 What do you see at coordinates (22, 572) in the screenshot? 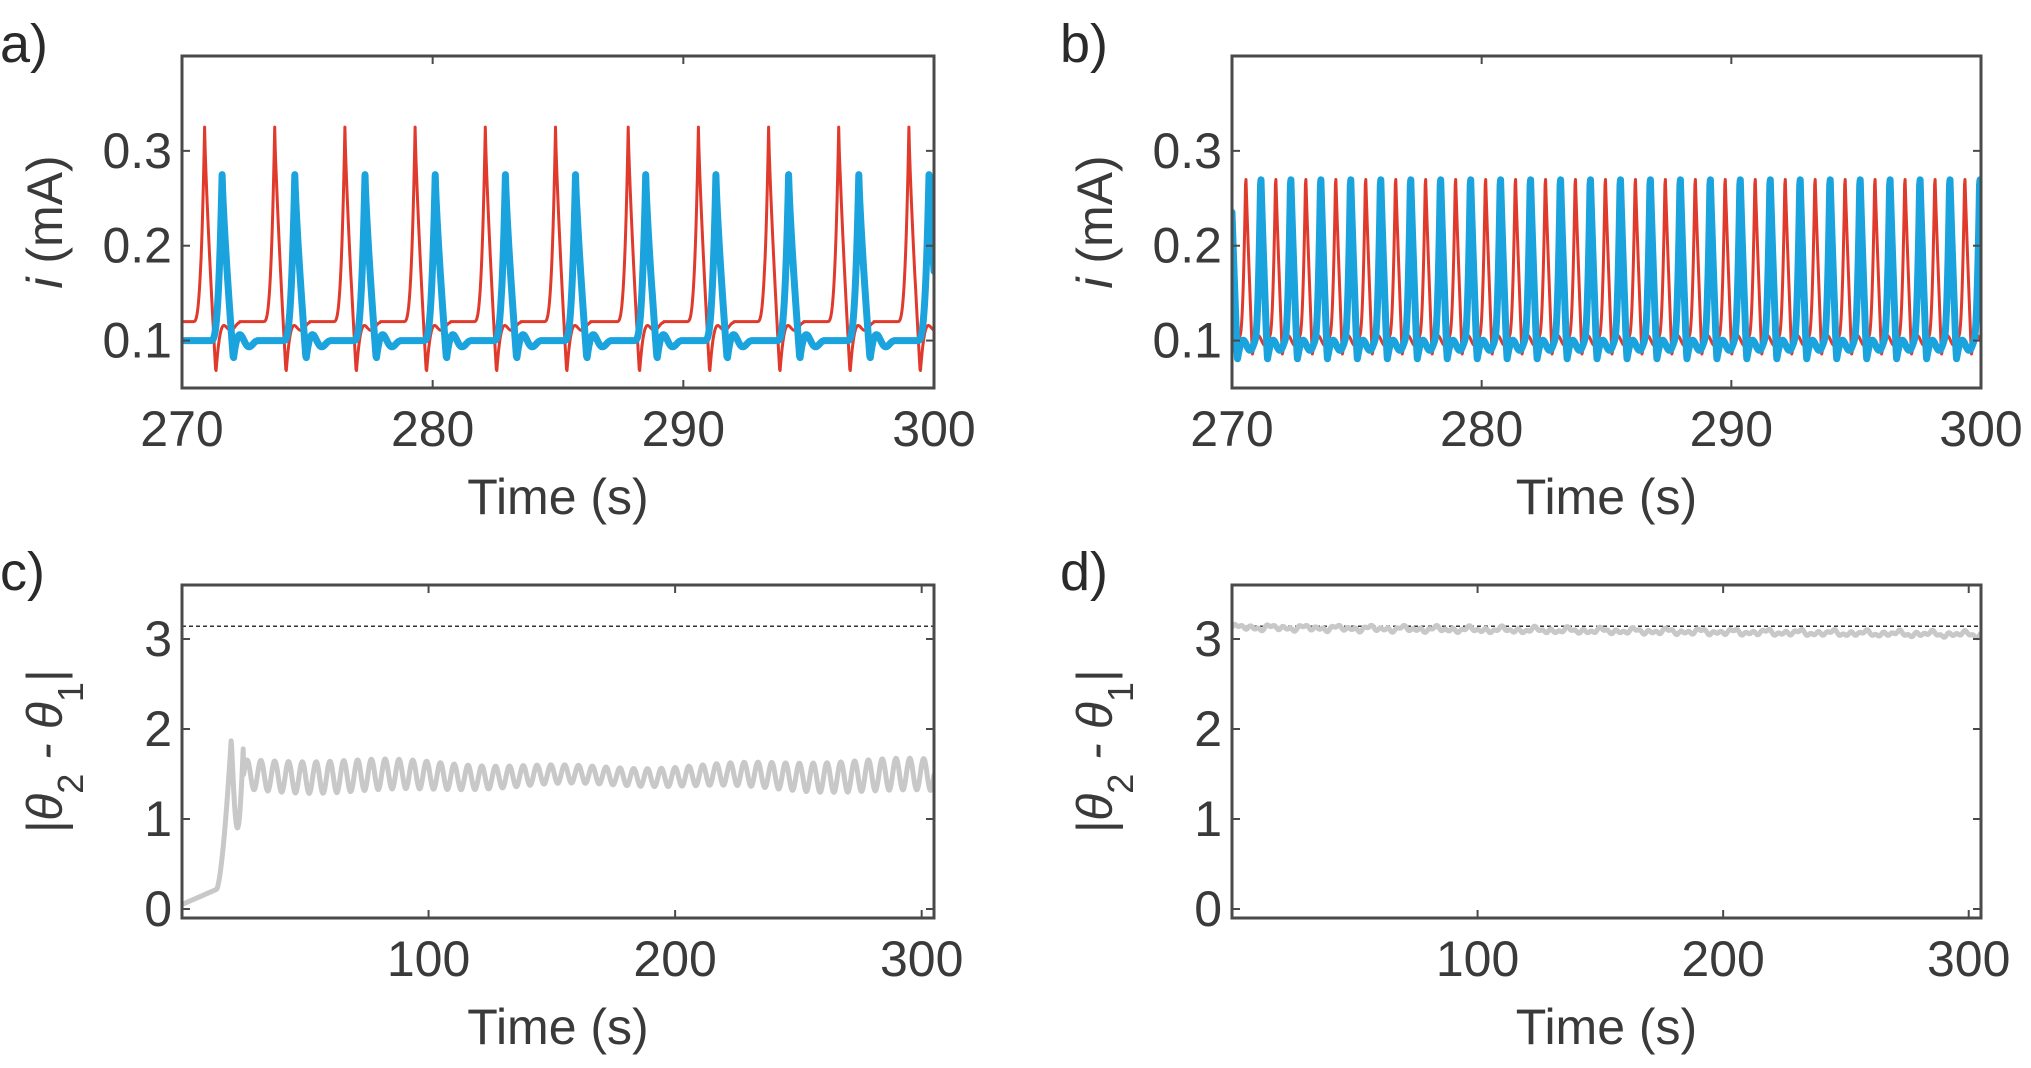
I see `panel-label: c)` at bounding box center [22, 572].